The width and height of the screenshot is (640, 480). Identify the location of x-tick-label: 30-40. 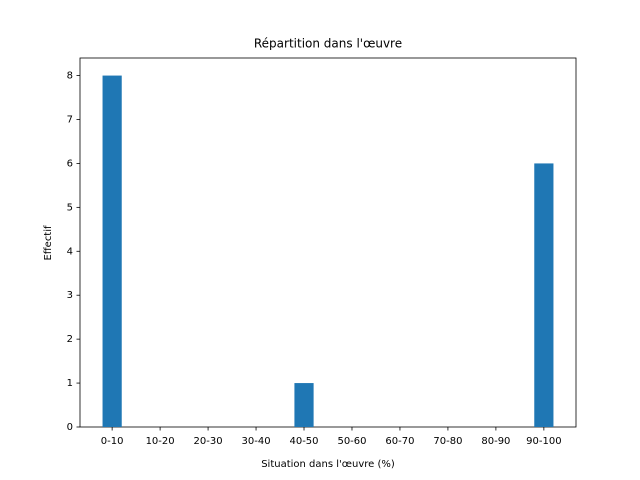
(256, 441).